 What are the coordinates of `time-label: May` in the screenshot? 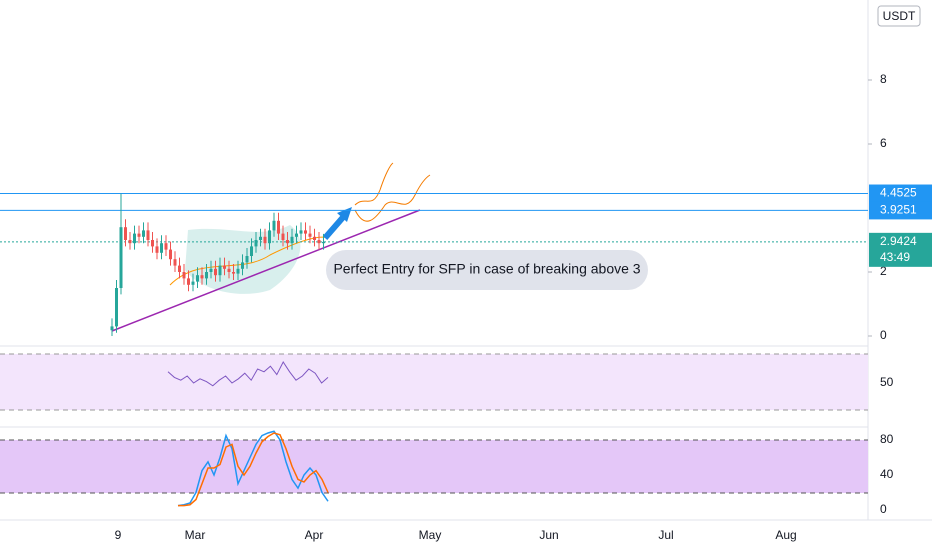 It's located at (430, 535).